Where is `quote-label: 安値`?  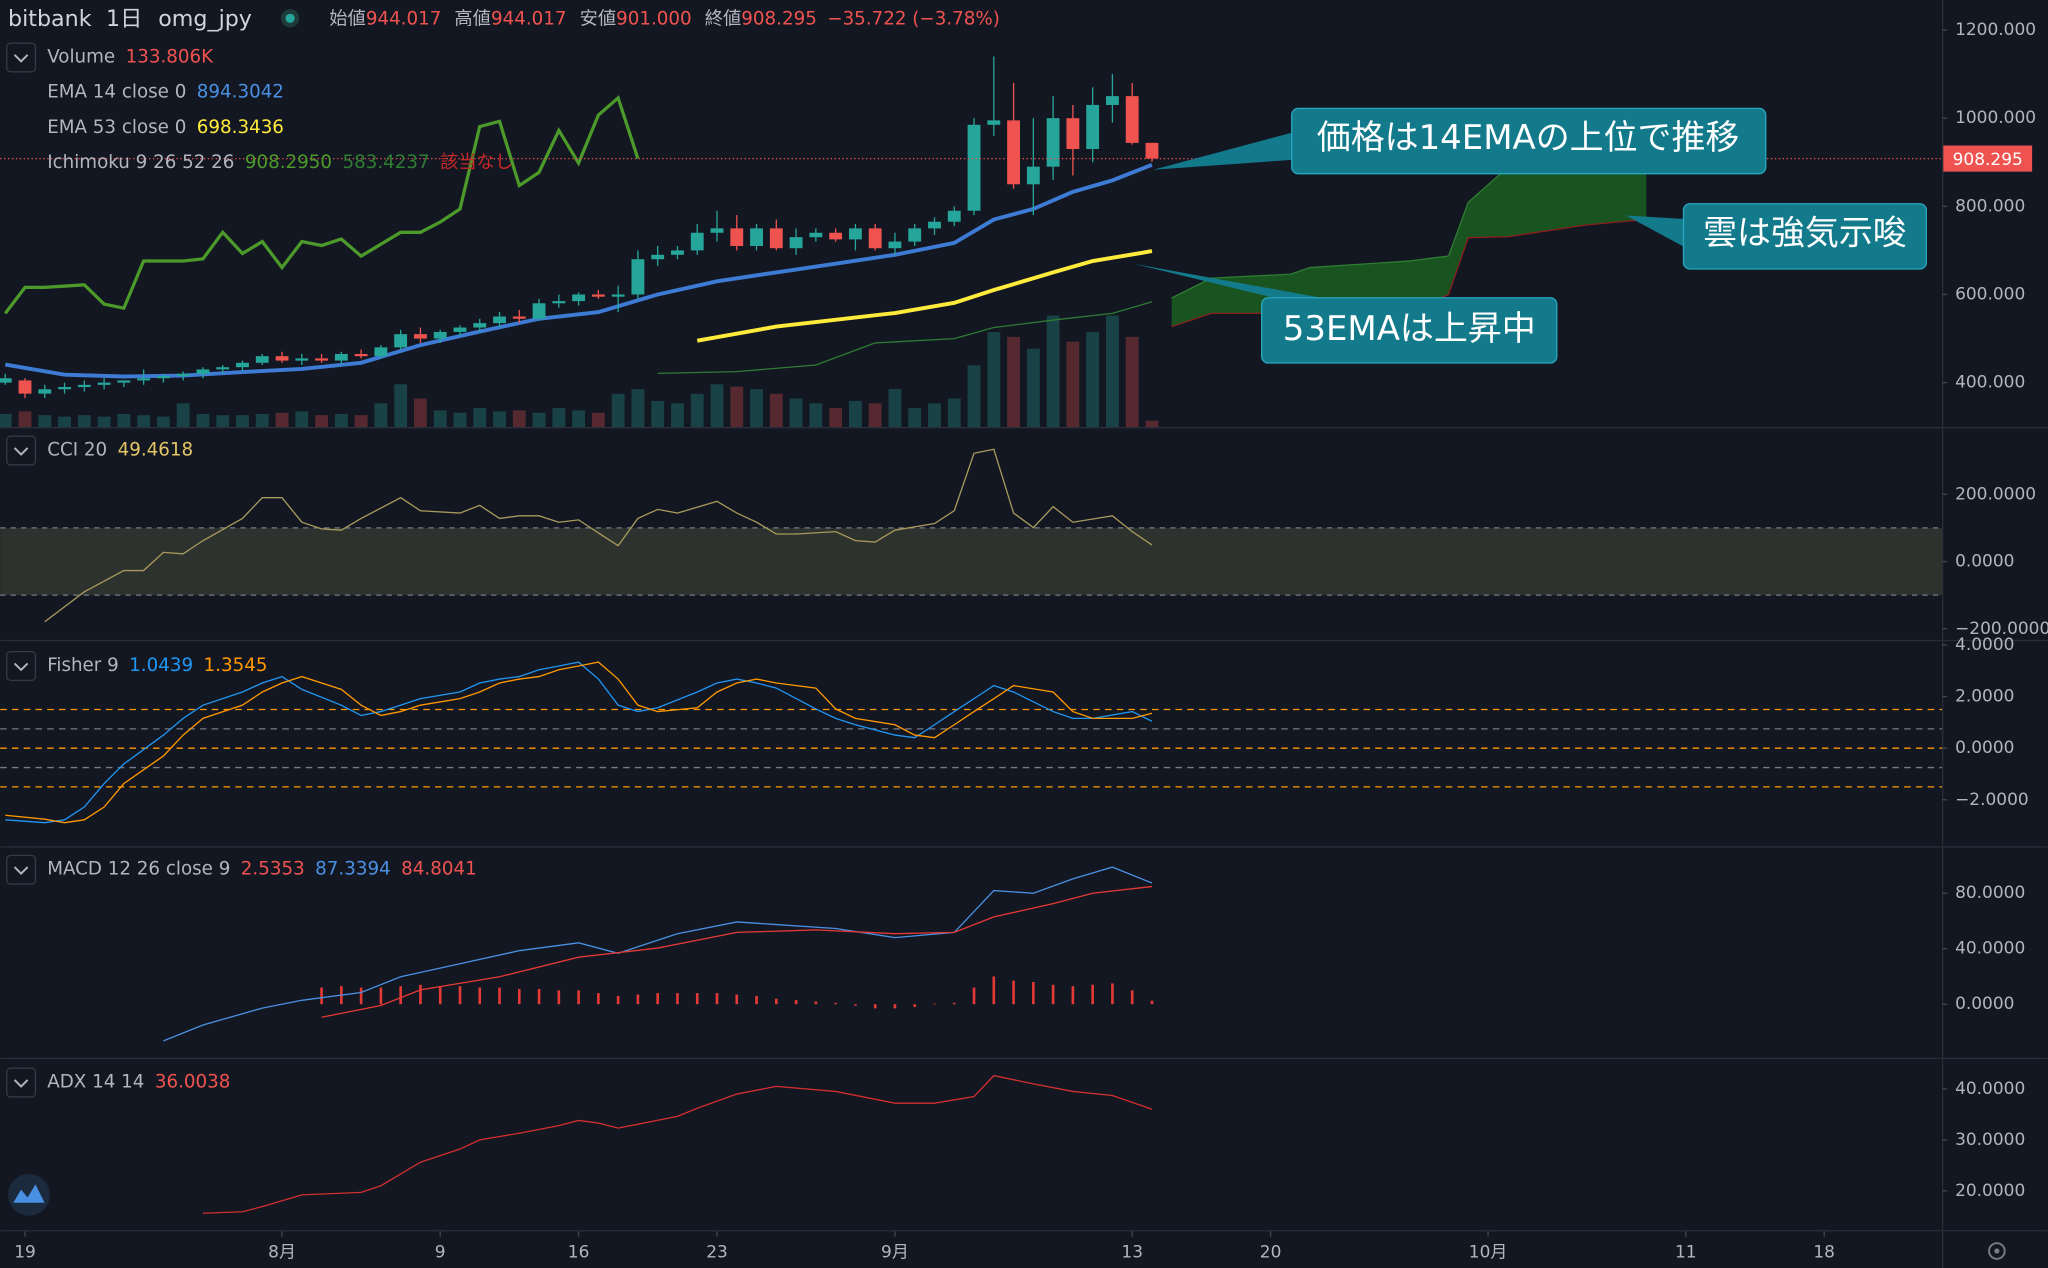
quote-label: 安値 is located at coordinates (598, 19).